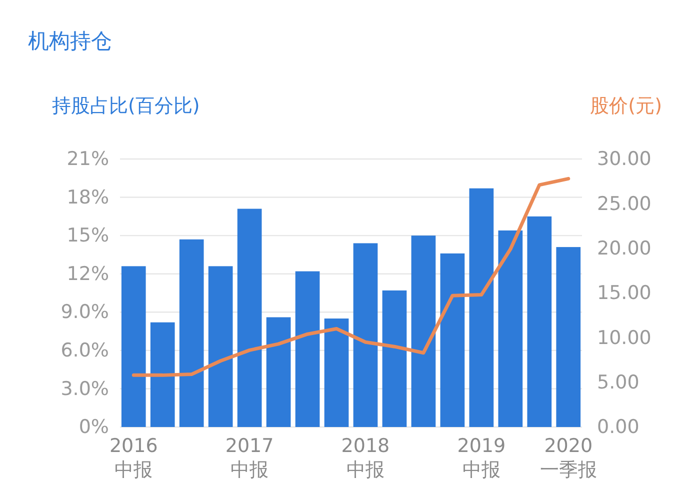 This screenshot has width=699, height=498. Describe the element at coordinates (84, 312) in the screenshot. I see `y-tick-label: 9.0%` at that location.